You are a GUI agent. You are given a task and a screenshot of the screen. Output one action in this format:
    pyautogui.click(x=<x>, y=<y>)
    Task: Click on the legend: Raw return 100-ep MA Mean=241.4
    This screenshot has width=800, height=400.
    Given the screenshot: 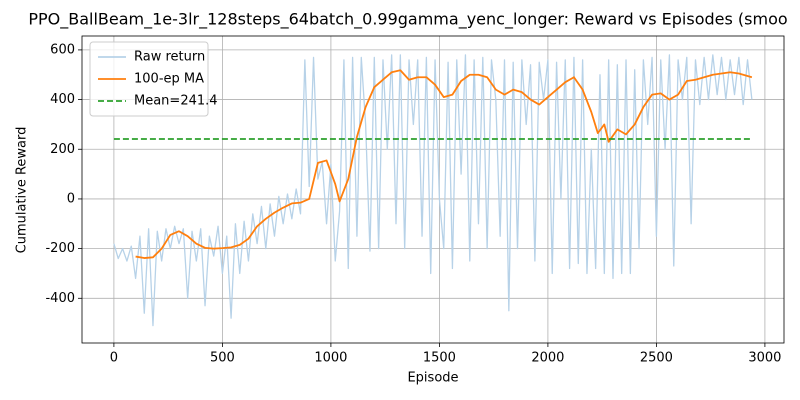 What is the action you would take?
    pyautogui.click(x=153, y=79)
    